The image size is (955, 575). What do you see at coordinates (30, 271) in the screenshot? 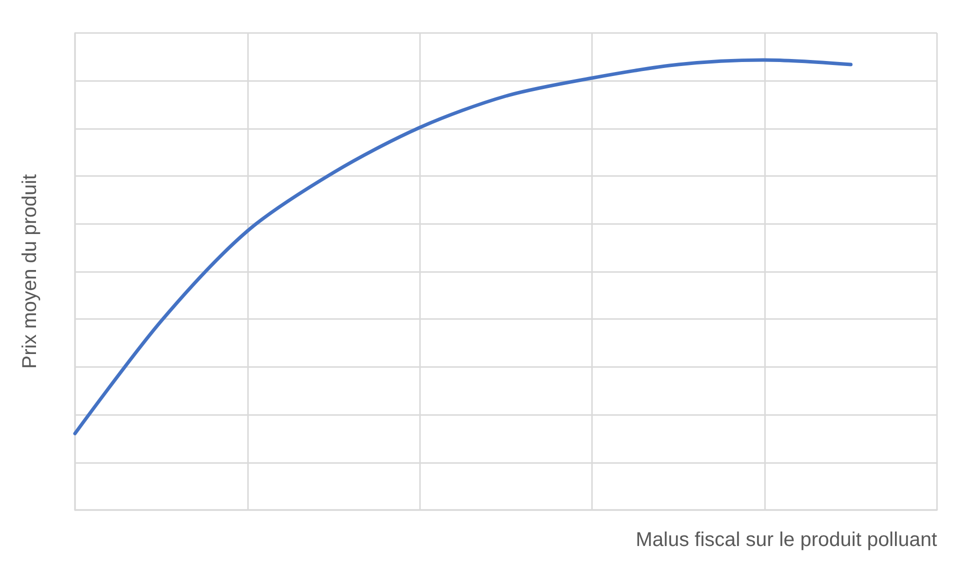
I see `y-axis-title: Prix moyen du produit` at bounding box center [30, 271].